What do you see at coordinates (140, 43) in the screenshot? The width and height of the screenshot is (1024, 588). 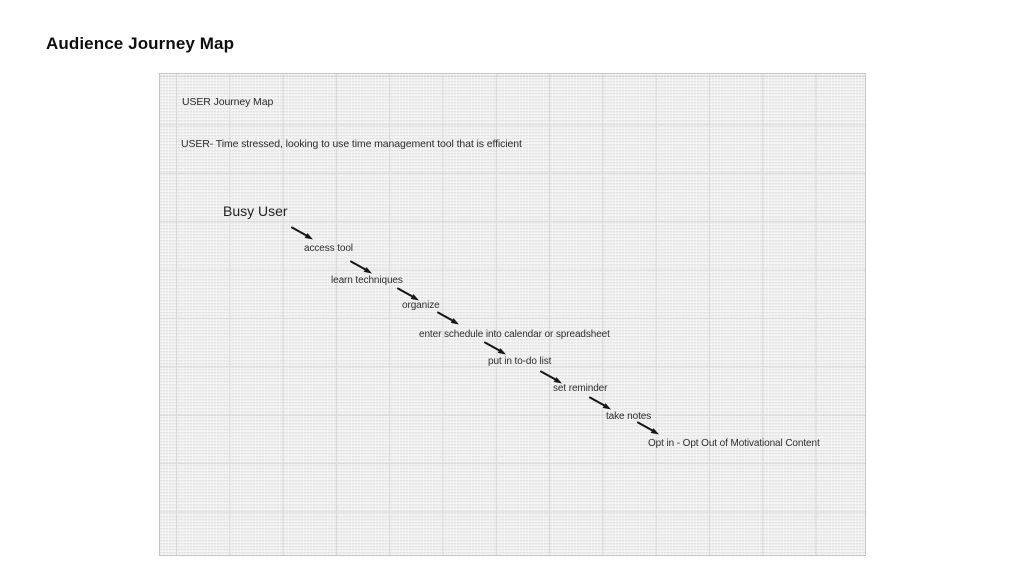 I see `page-title: Audience Journey Map` at bounding box center [140, 43].